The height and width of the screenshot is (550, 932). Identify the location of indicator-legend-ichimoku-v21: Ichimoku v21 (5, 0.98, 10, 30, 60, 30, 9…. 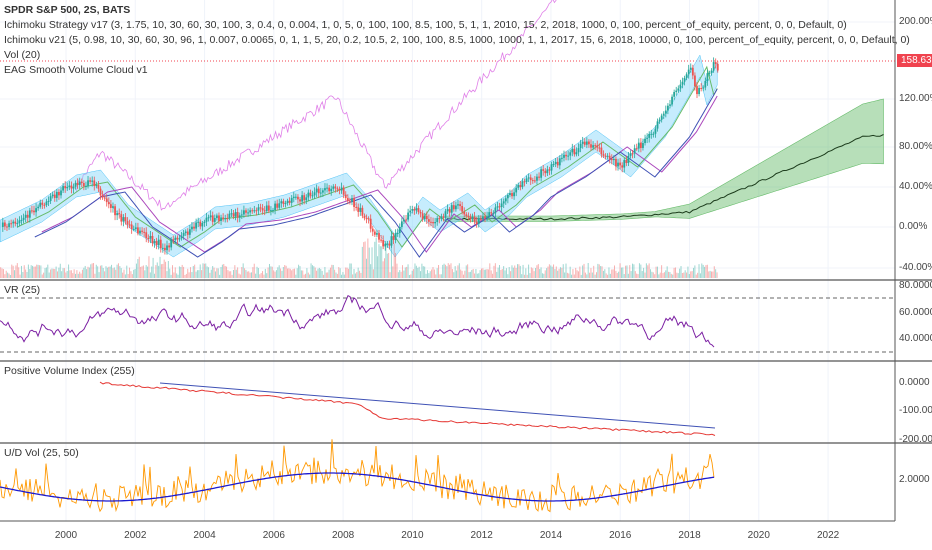
(457, 40).